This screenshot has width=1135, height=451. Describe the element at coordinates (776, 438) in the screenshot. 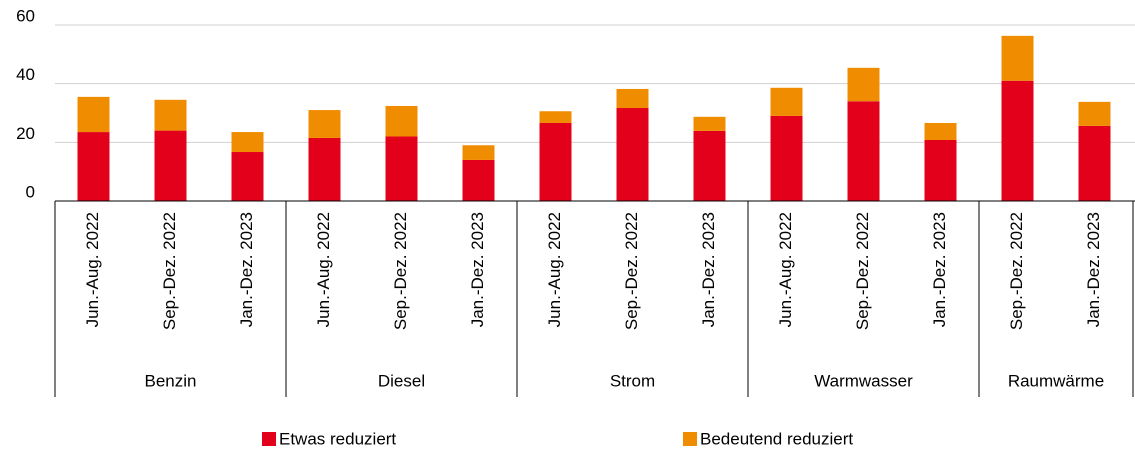

I see `legend-label: Bedeutend reduziert` at that location.